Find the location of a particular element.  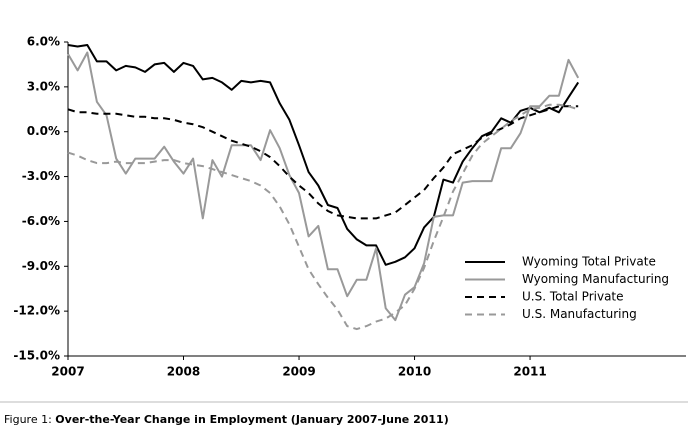

y-tick-label: 6.0% is located at coordinates (43, 42).